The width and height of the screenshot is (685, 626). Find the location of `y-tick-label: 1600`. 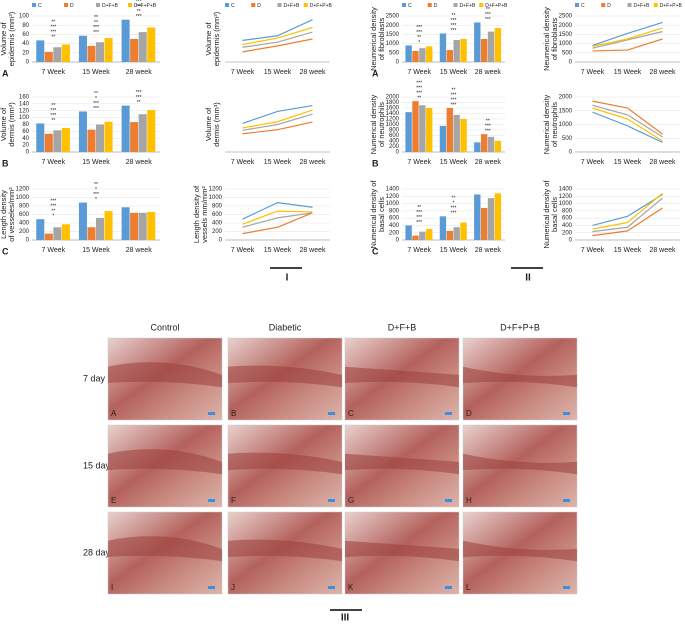

y-tick-label: 1600 is located at coordinates (393, 109).